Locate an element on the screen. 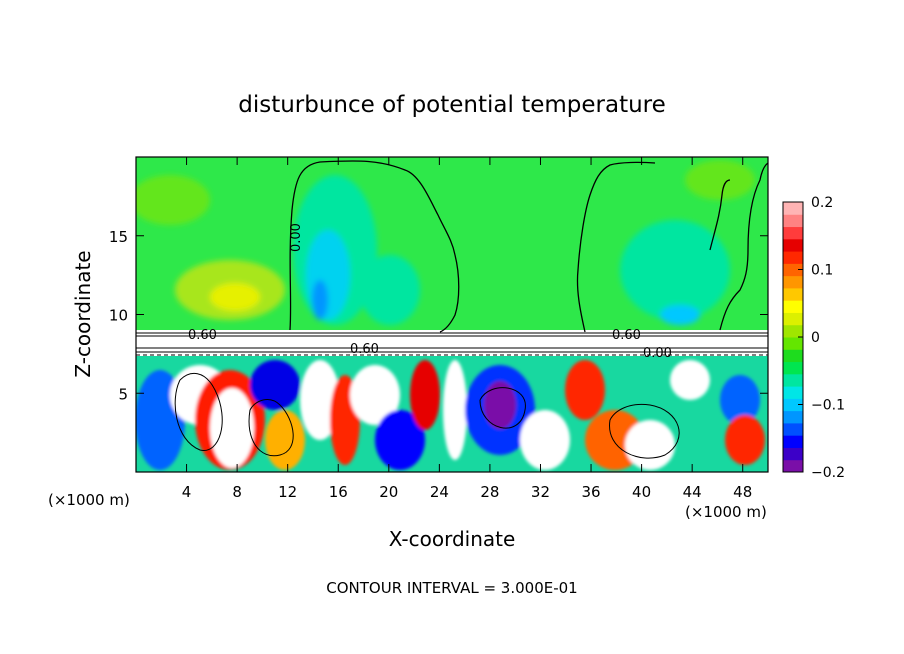 This screenshot has width=904, height=654. colorbar-tick-label: 0 is located at coordinates (815, 338).